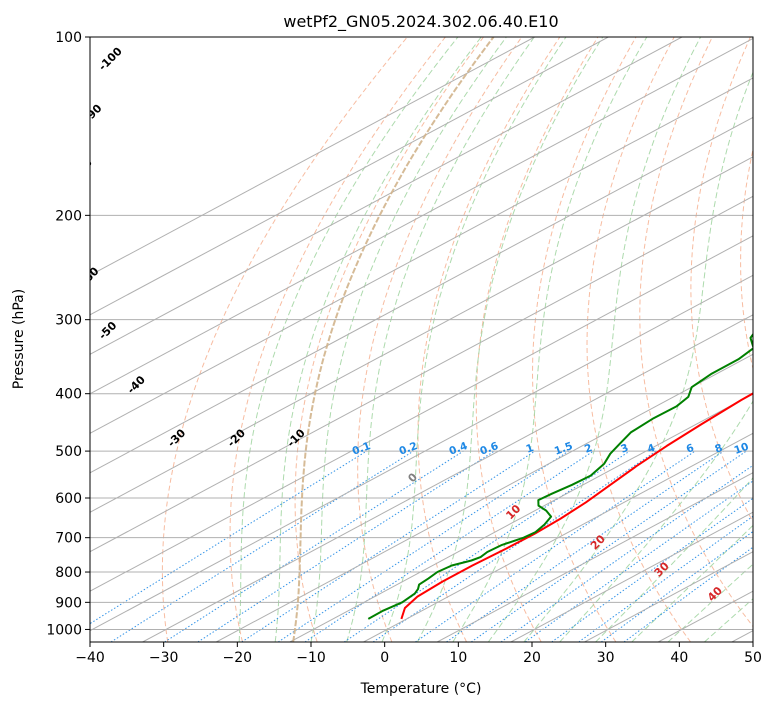 The height and width of the screenshot is (708, 775). Describe the element at coordinates (164, 658) in the screenshot. I see `x-tick-label: −30` at that location.